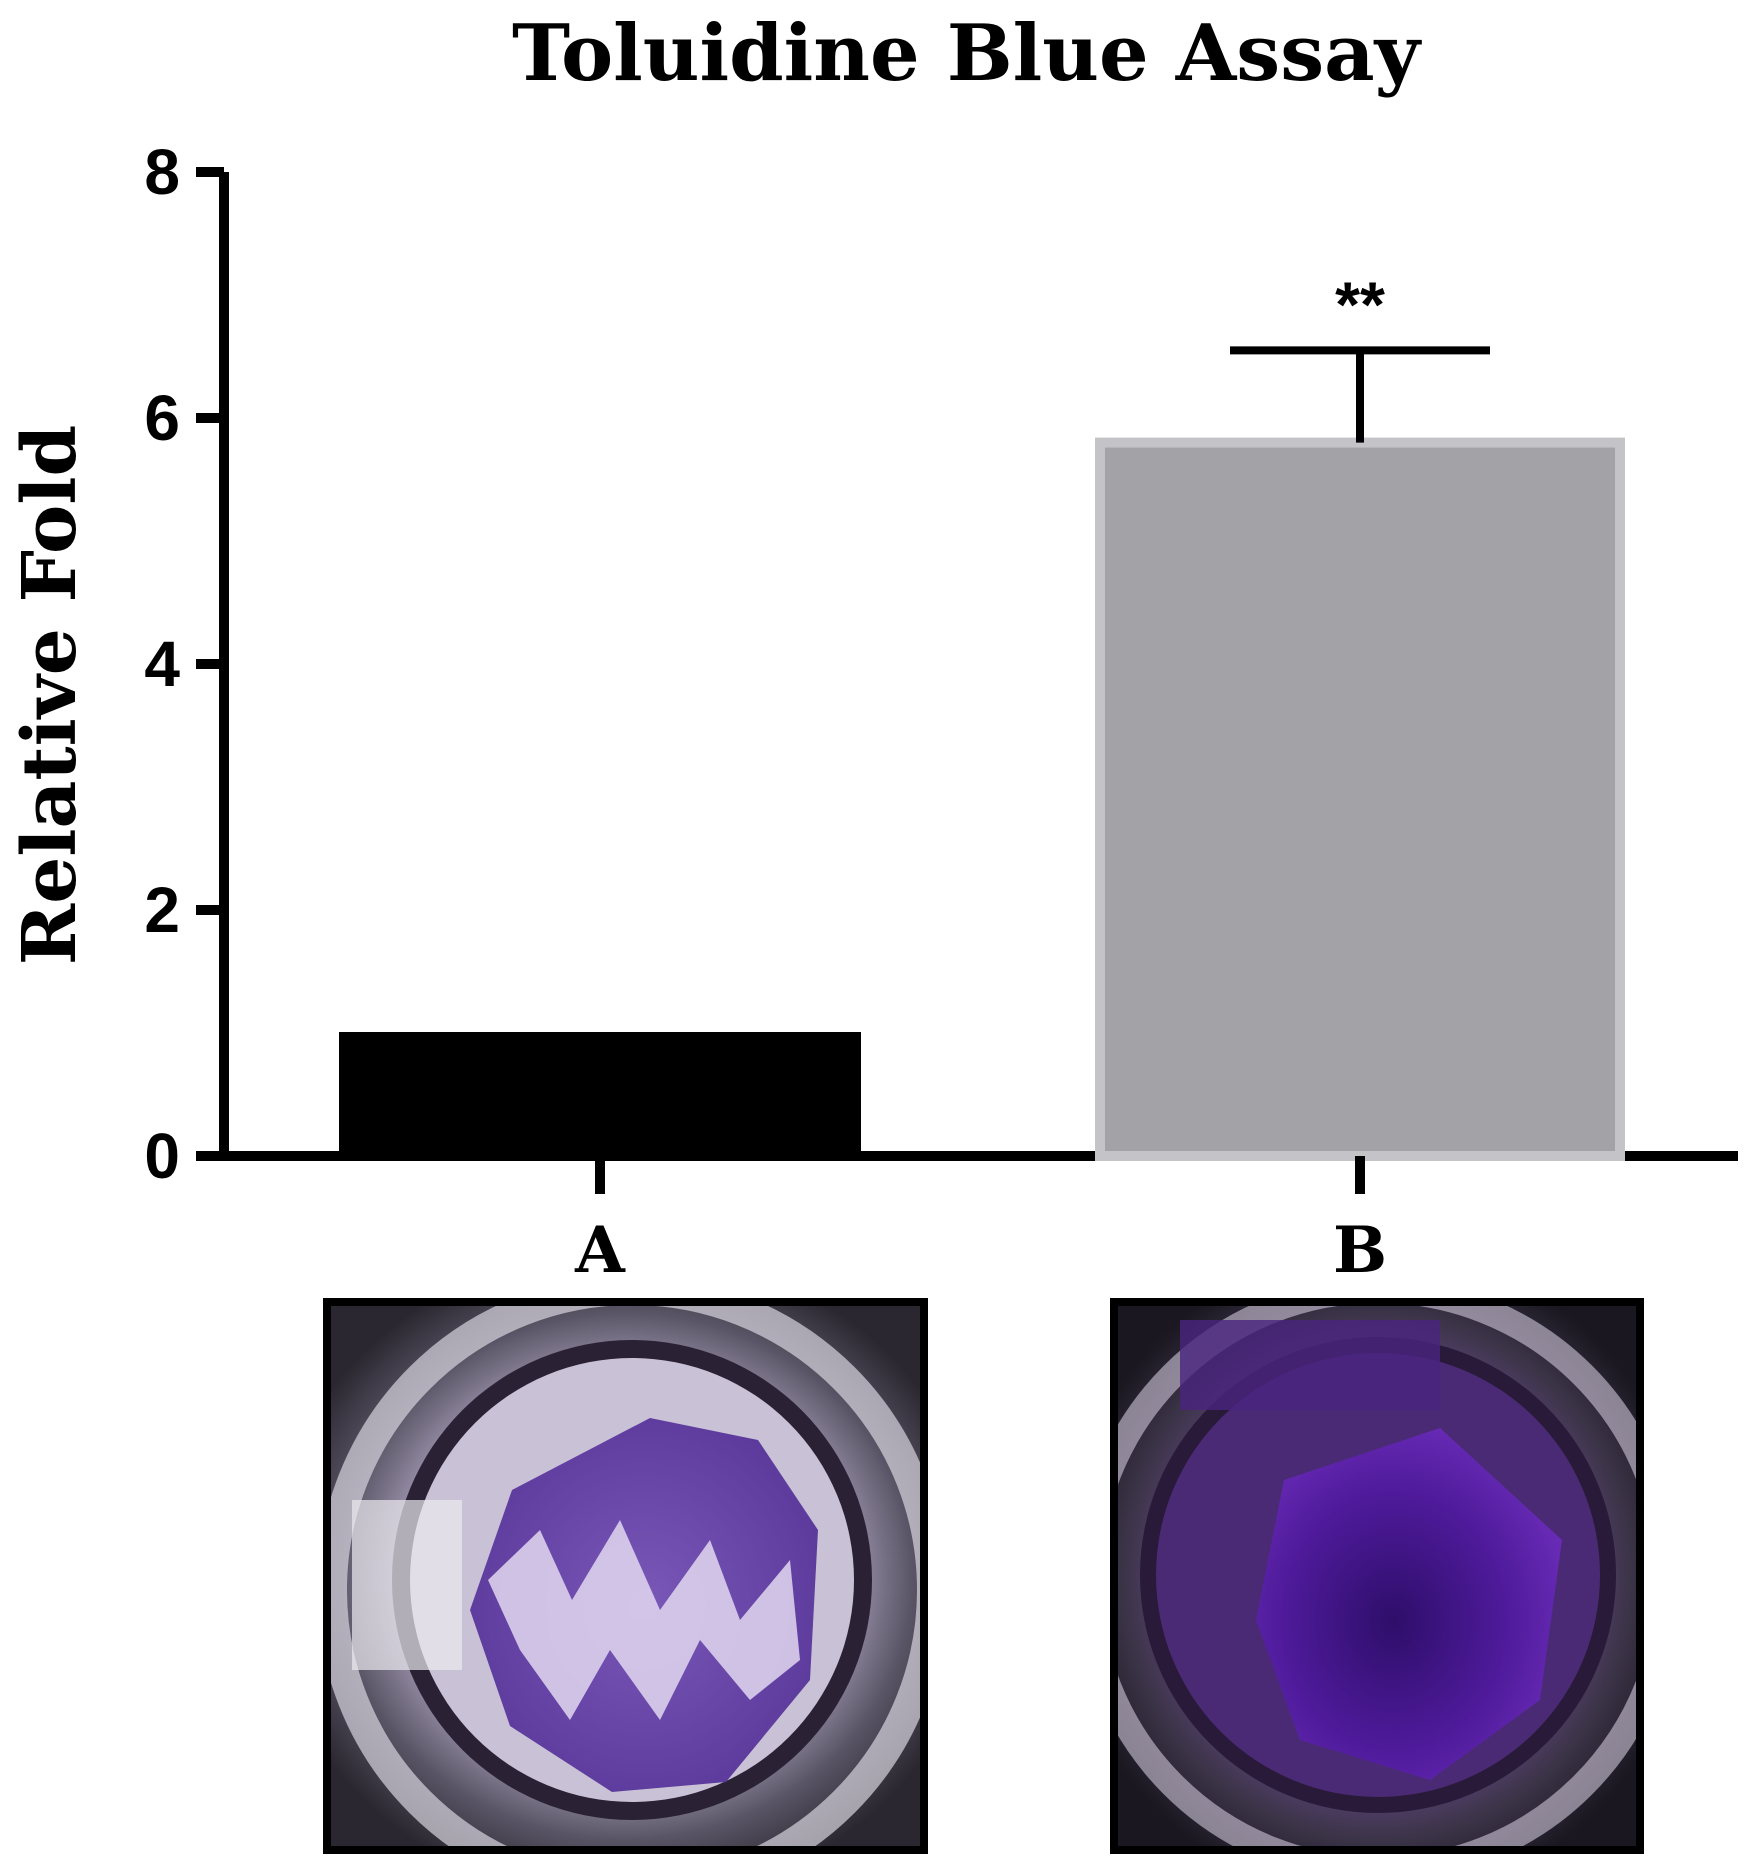 Image resolution: width=1756 pixels, height=1870 pixels. What do you see at coordinates (162, 418) in the screenshot?
I see `y-tick-label: 6` at bounding box center [162, 418].